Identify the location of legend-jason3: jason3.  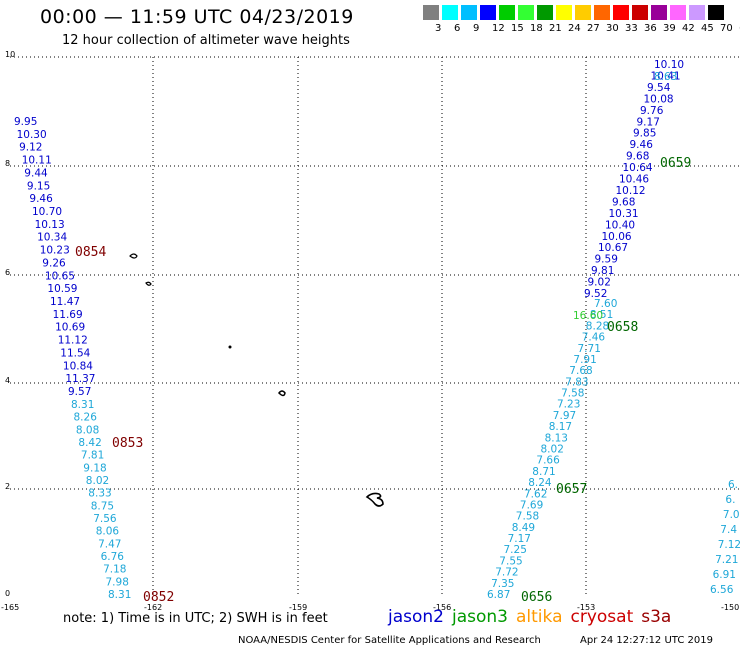
(480, 617).